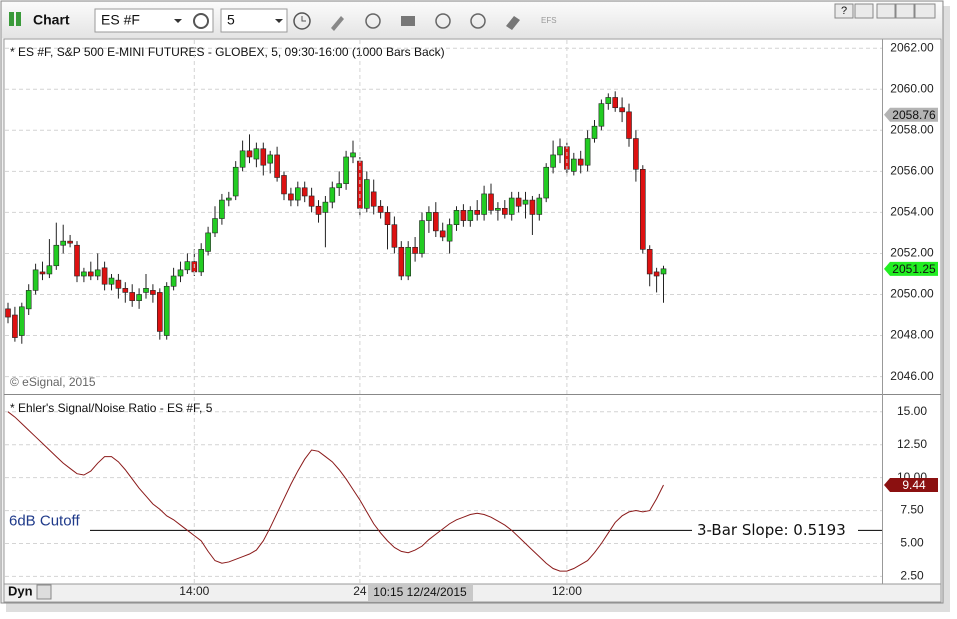 The image size is (957, 619). What do you see at coordinates (912, 510) in the screenshot?
I see `y-tick-label: 7.50` at bounding box center [912, 510].